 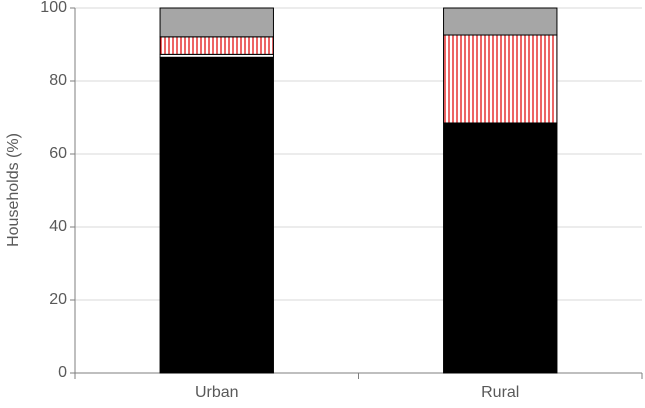 What do you see at coordinates (53, 8) in the screenshot?
I see `y-tick-label: 100` at bounding box center [53, 8].